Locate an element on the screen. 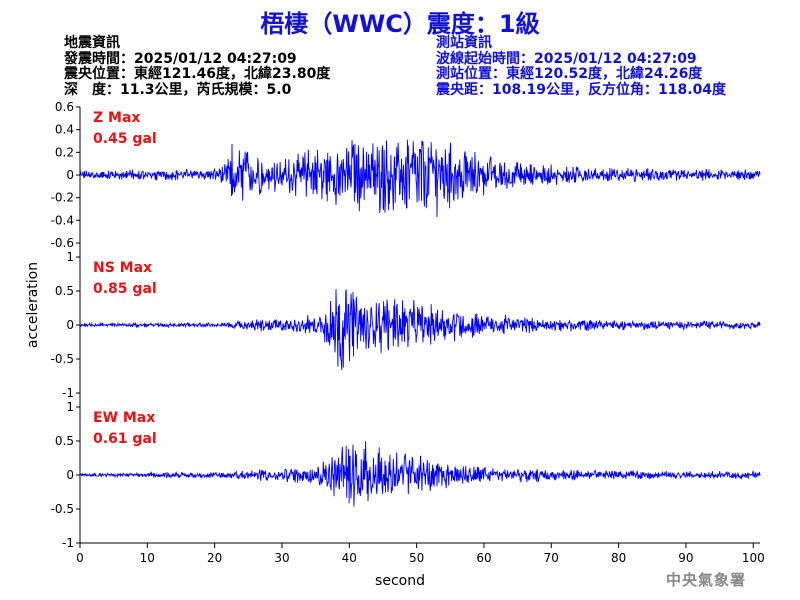 Image resolution: width=800 pixels, height=600 pixels. max-value-label: 0.45 gal is located at coordinates (125, 139).